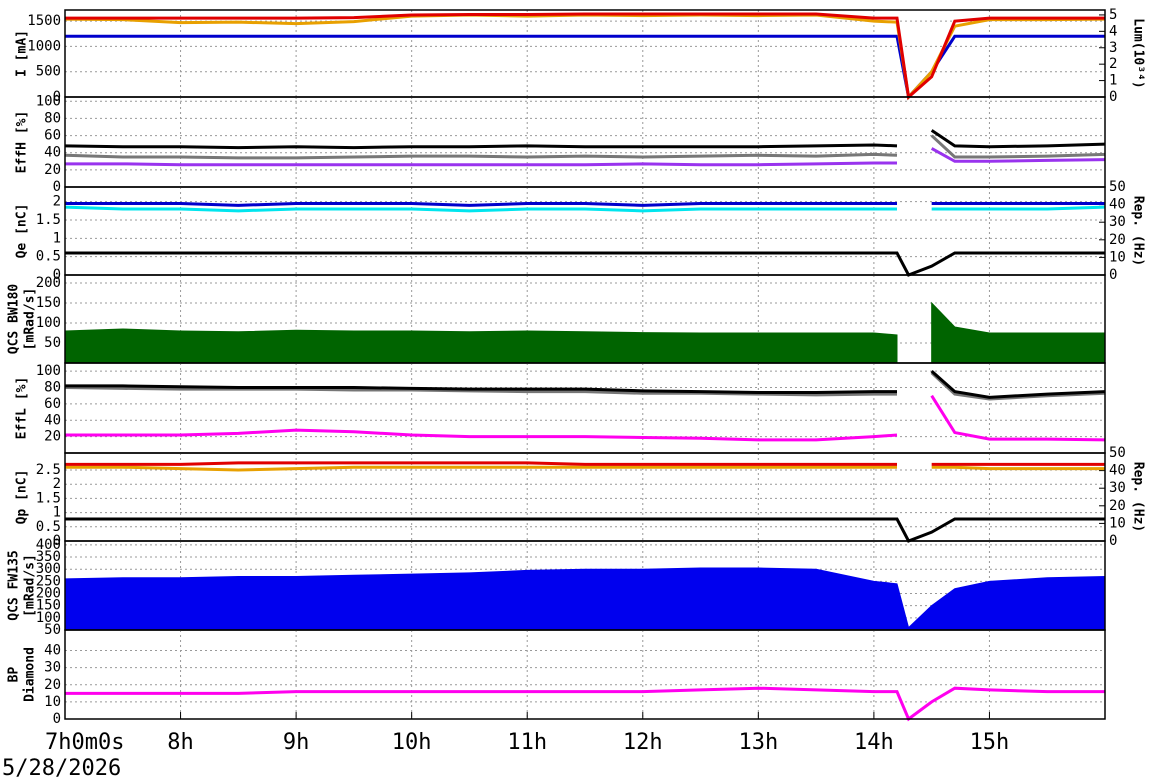 The image size is (1172, 782). I want to click on y-axis-label: QCS FW135, so click(14, 585).